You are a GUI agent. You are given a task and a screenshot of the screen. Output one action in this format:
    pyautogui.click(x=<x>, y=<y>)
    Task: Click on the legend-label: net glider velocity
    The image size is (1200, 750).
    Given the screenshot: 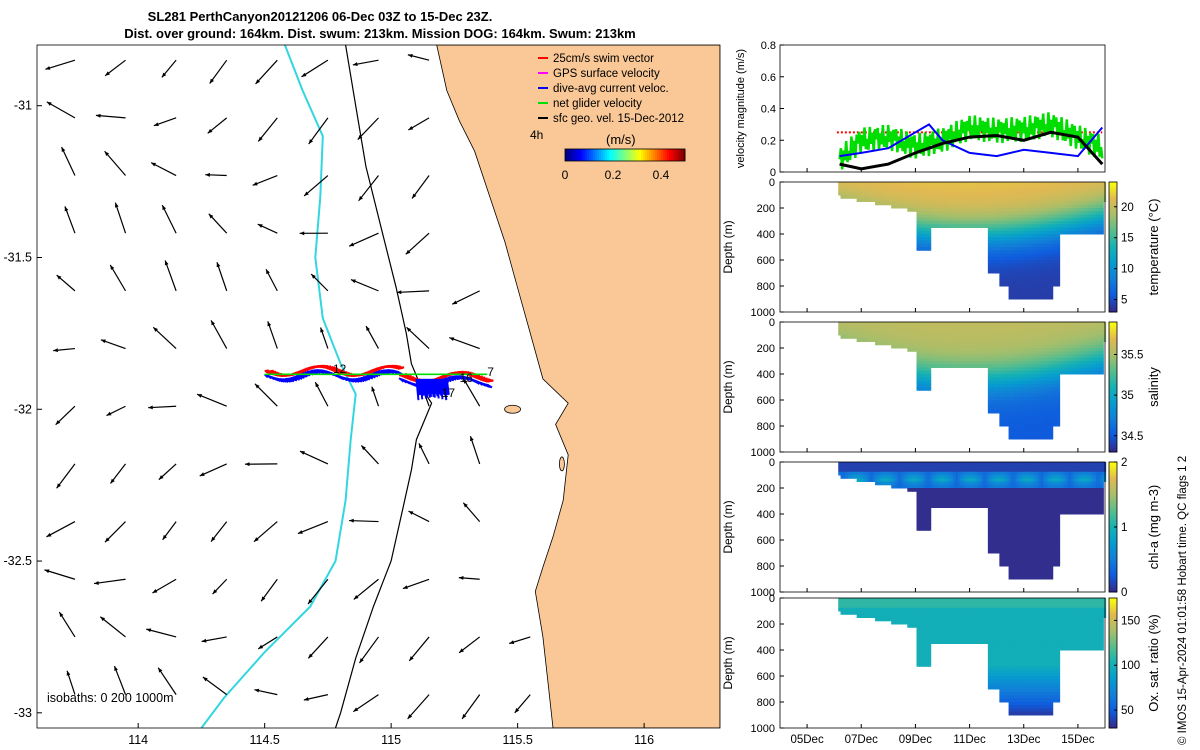 What is the action you would take?
    pyautogui.click(x=597, y=104)
    